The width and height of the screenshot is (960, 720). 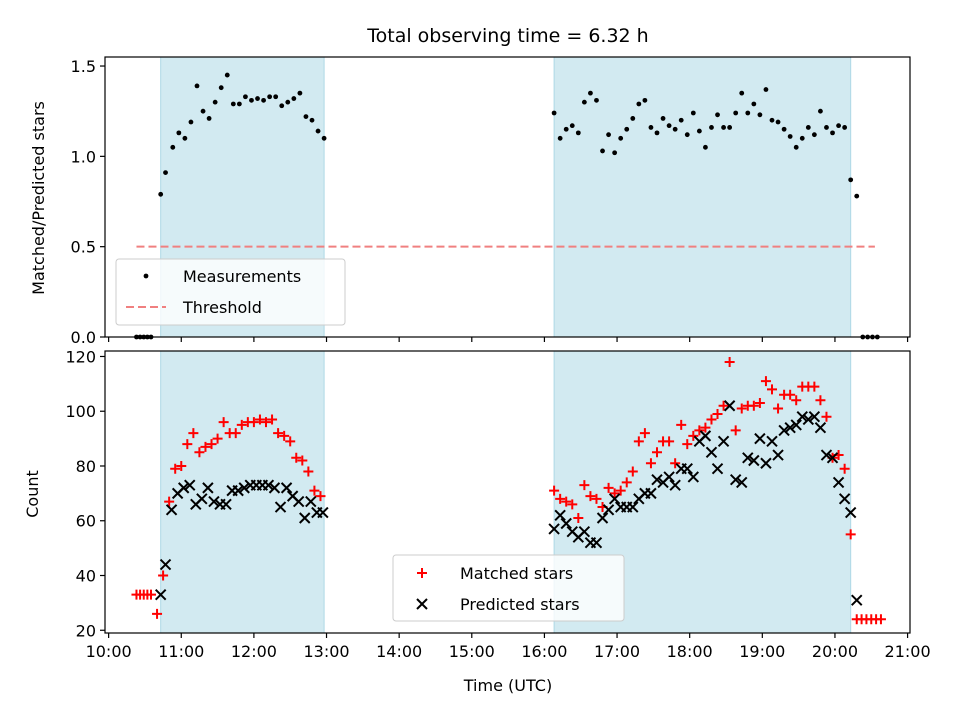 What do you see at coordinates (83, 66) in the screenshot?
I see `y-tick-label: 1.5` at bounding box center [83, 66].